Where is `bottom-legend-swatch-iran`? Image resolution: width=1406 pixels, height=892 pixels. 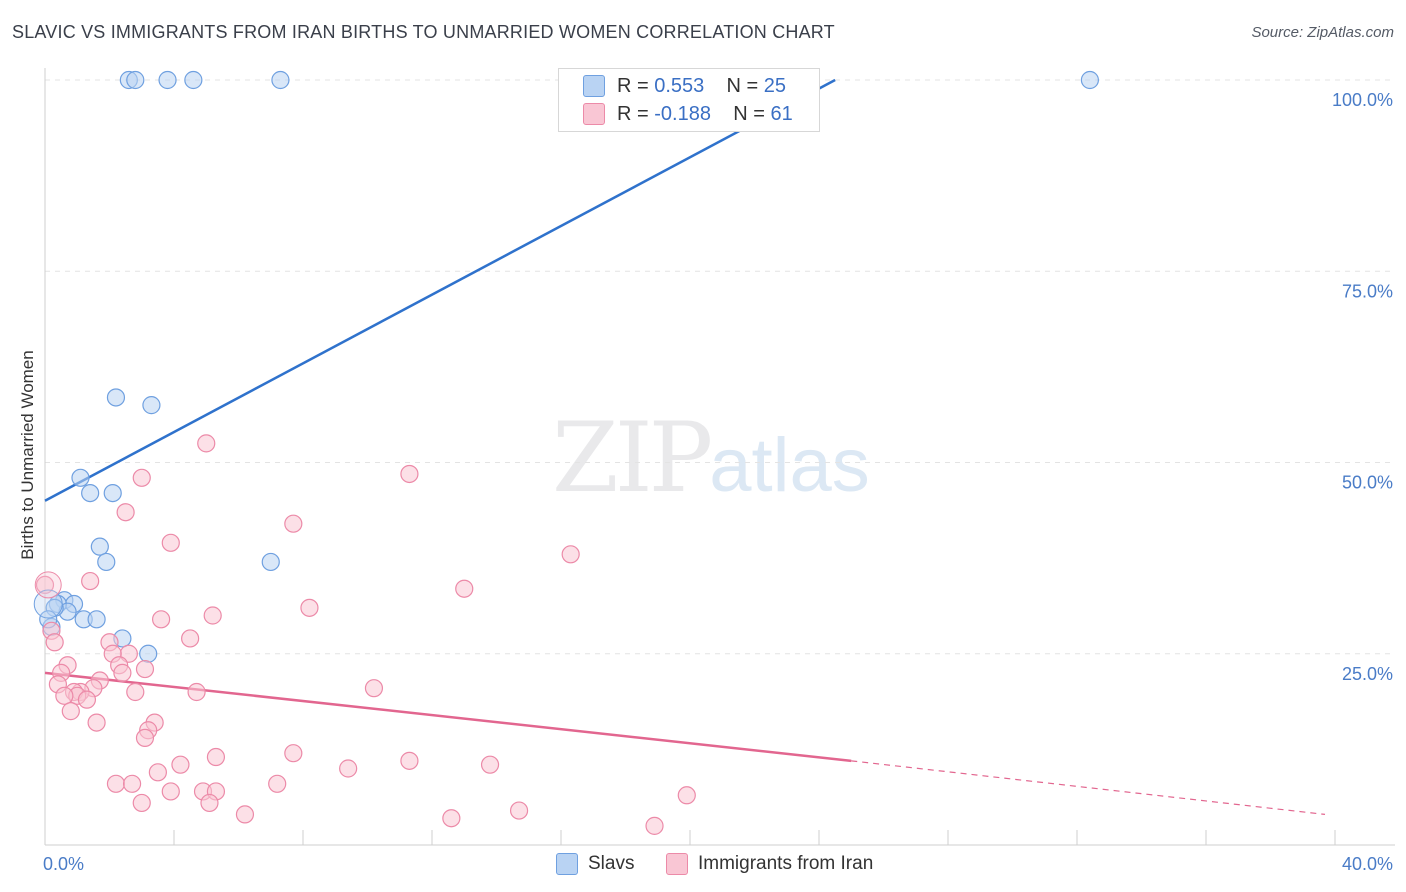 bottom-legend-swatch-iran is located at coordinates (677, 864).